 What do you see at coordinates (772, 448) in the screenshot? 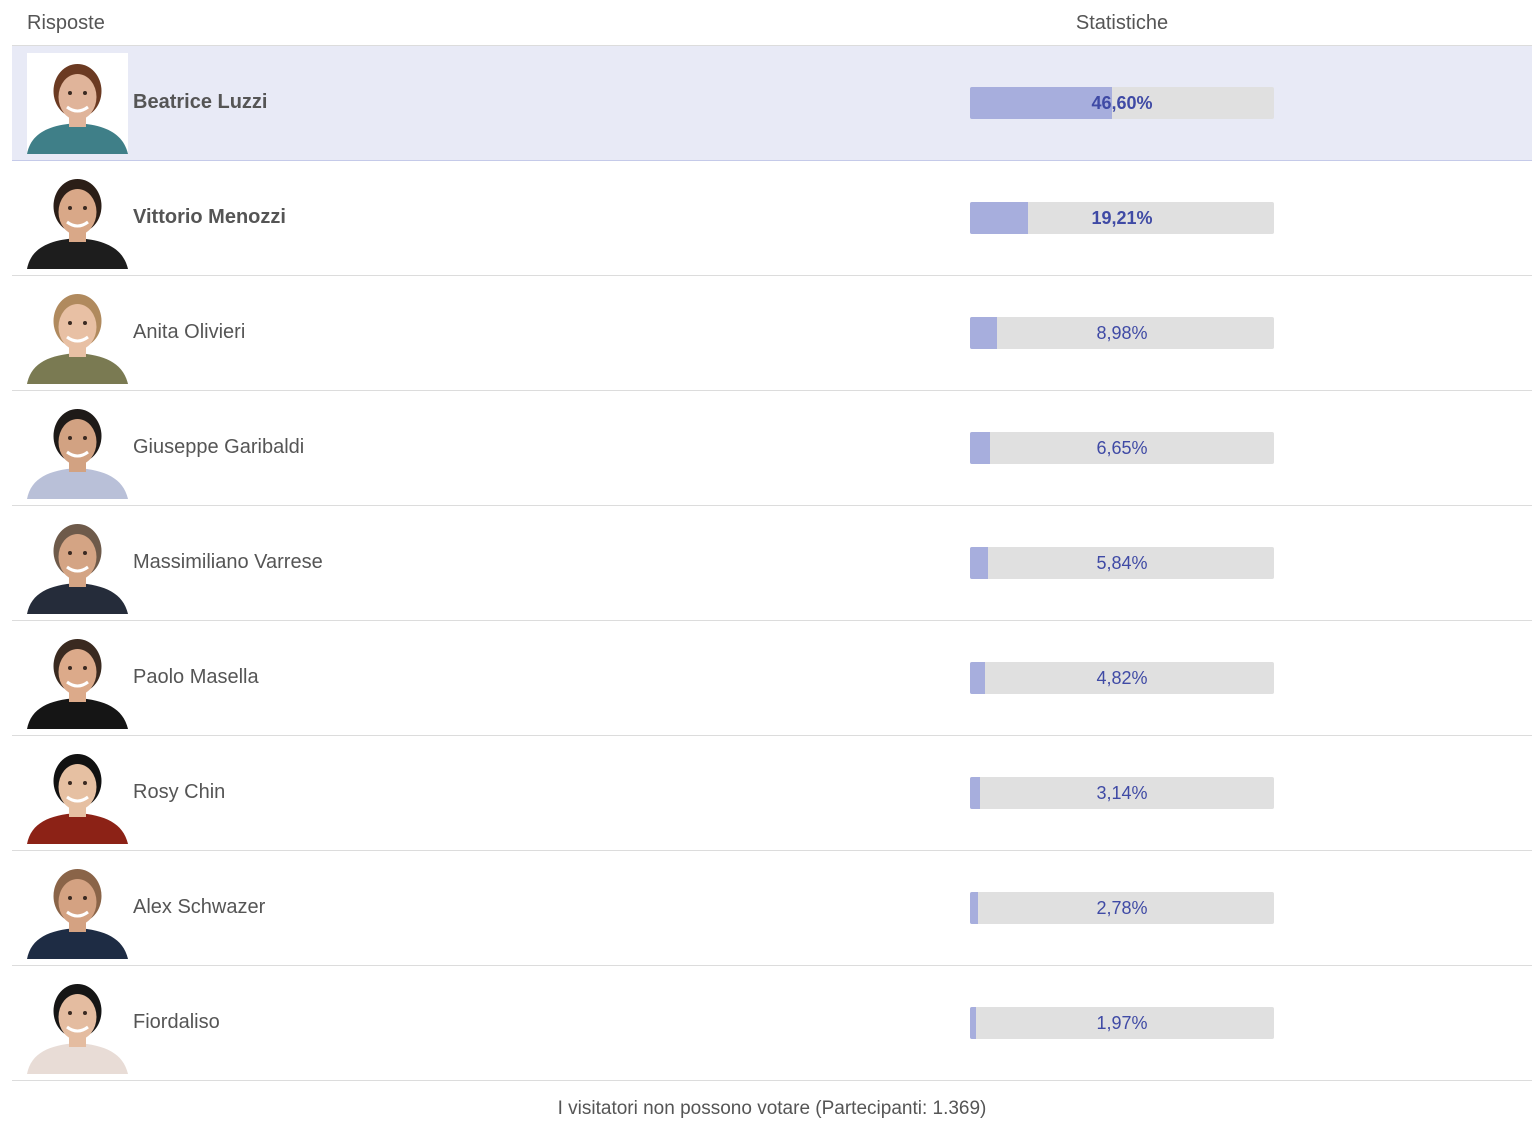
I see `poll-answer-row: Giuseppe Garibaldi 6,65%` at bounding box center [772, 448].